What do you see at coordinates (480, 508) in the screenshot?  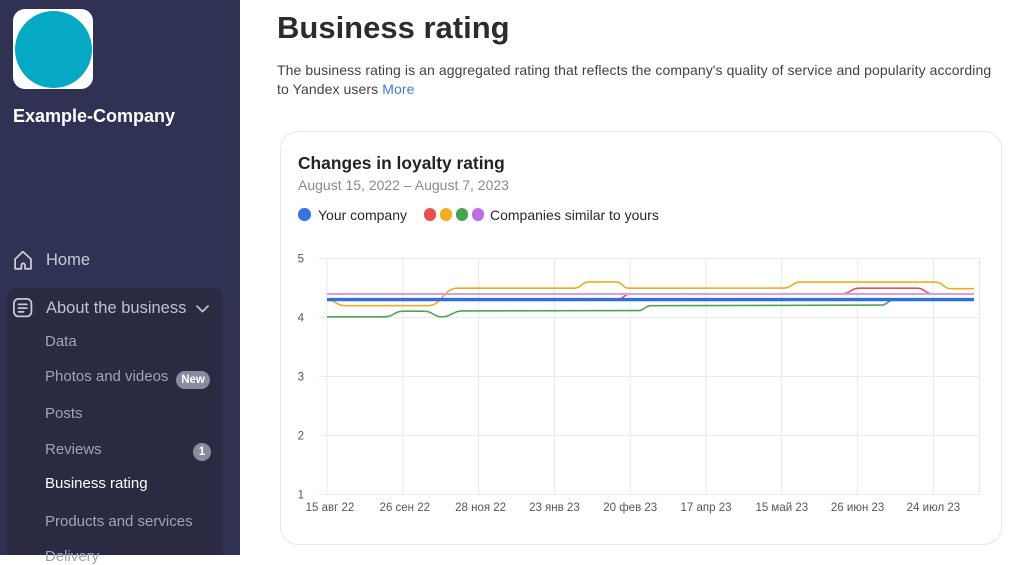 I see `svg-text: 28 ноя 22` at bounding box center [480, 508].